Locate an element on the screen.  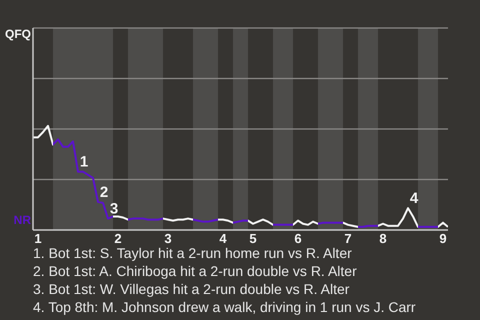
text: 2. Bot 1st: A. Chiriboga hit a 2-run double vs R. Alter is located at coordinates (195, 271).